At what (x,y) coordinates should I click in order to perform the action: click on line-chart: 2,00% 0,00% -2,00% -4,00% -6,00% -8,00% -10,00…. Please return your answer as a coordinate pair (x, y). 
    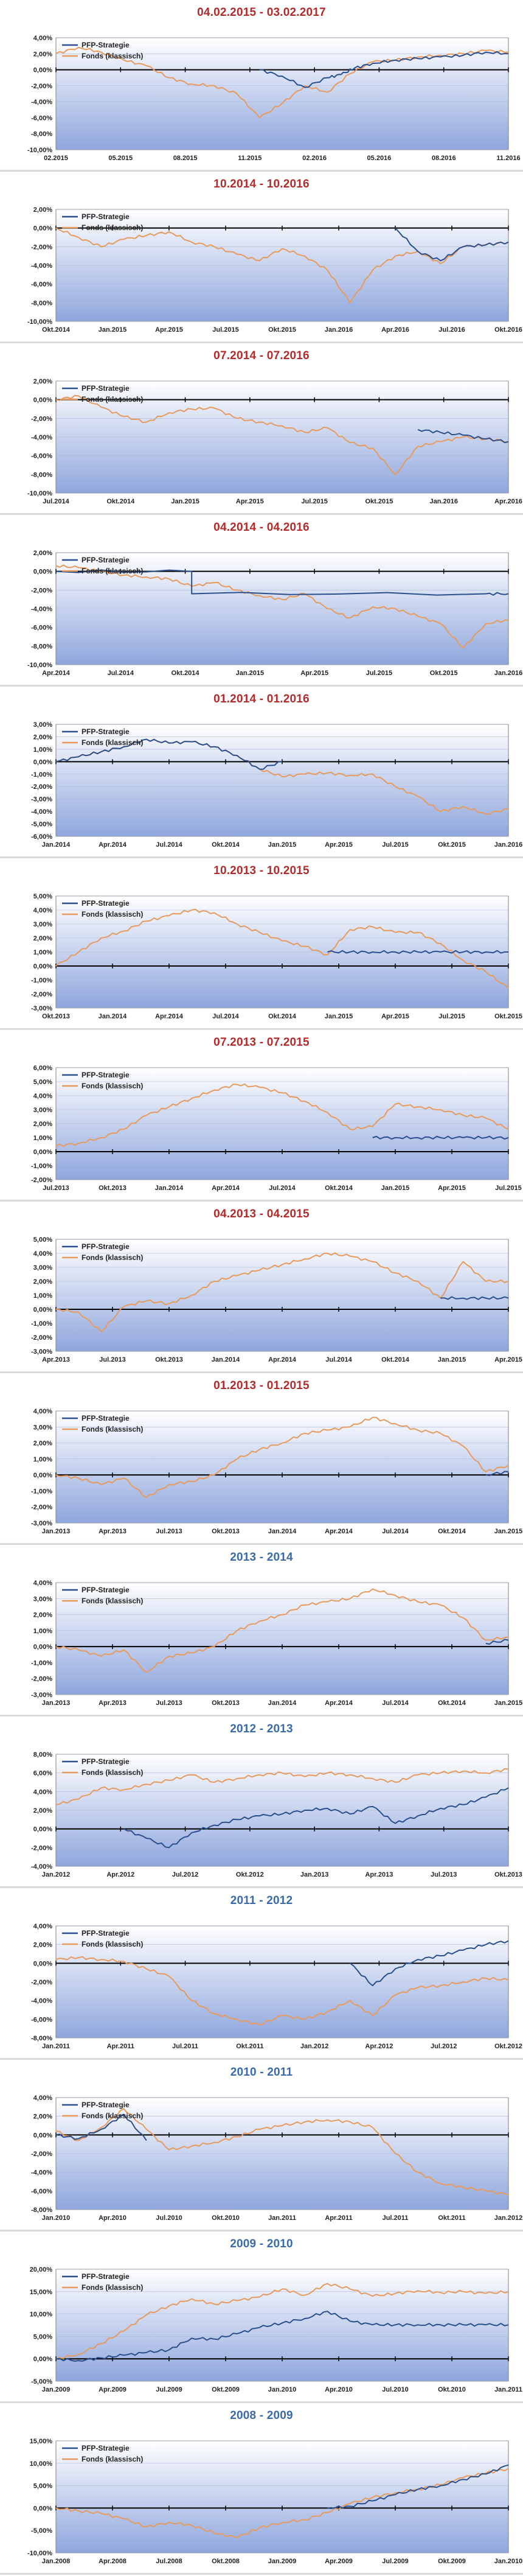
    Looking at the image, I should click on (274, 613).